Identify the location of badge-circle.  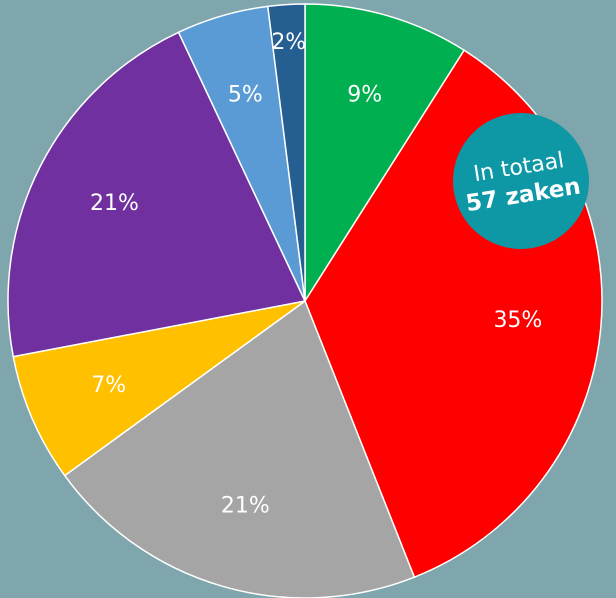
(521, 181).